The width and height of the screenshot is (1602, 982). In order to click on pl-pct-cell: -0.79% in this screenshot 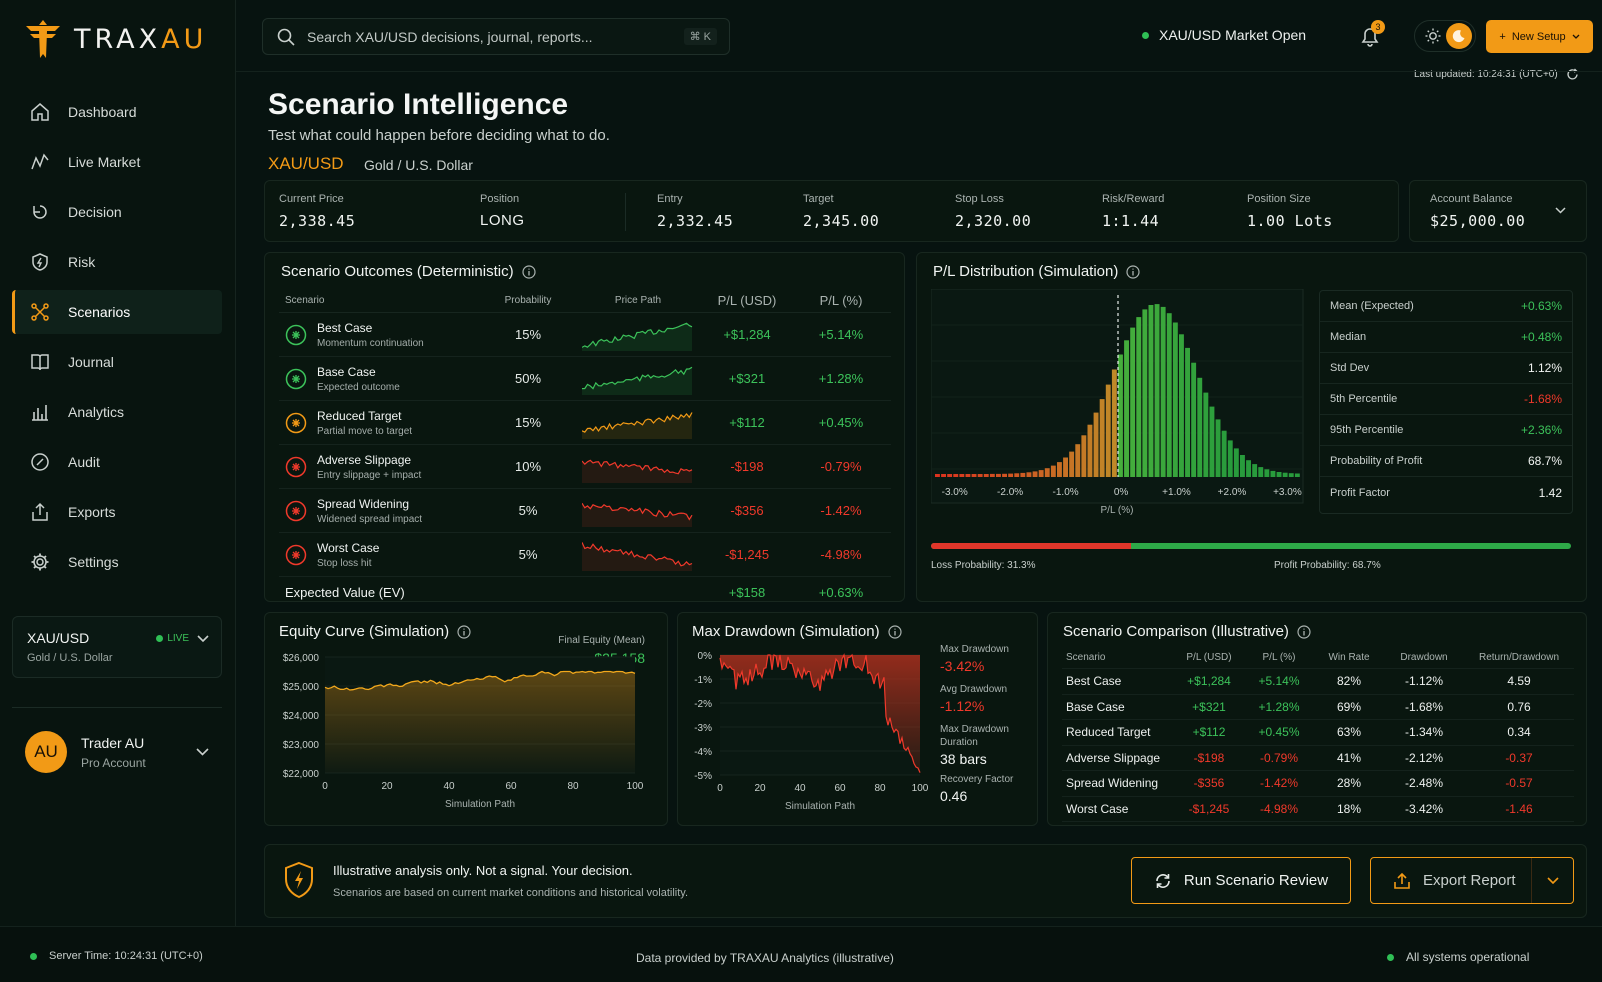, I will do `click(1279, 757)`.